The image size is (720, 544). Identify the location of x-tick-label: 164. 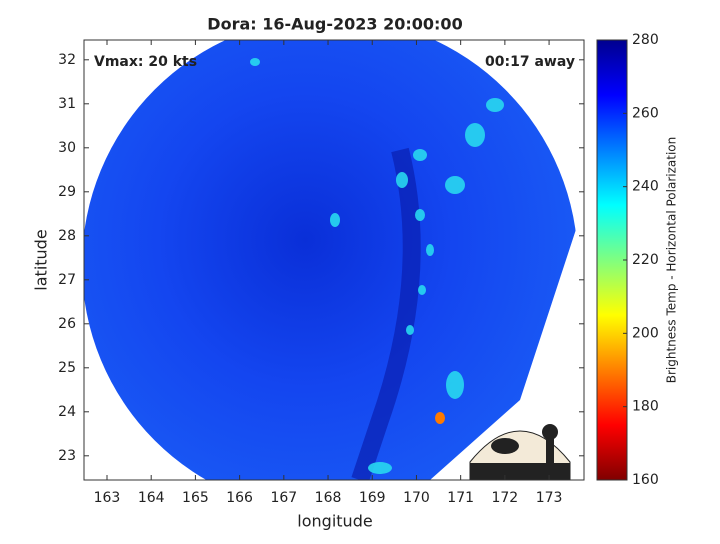
(151, 498).